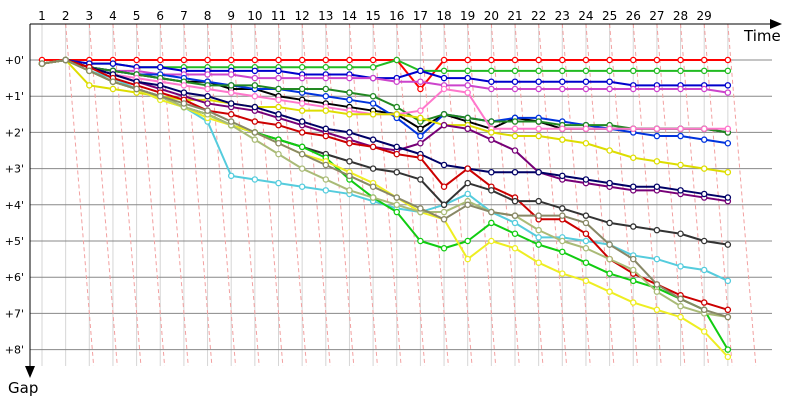 This screenshot has height=400, width=800. Describe the element at coordinates (254, 16) in the screenshot. I see `x-tick-label: 10` at that location.